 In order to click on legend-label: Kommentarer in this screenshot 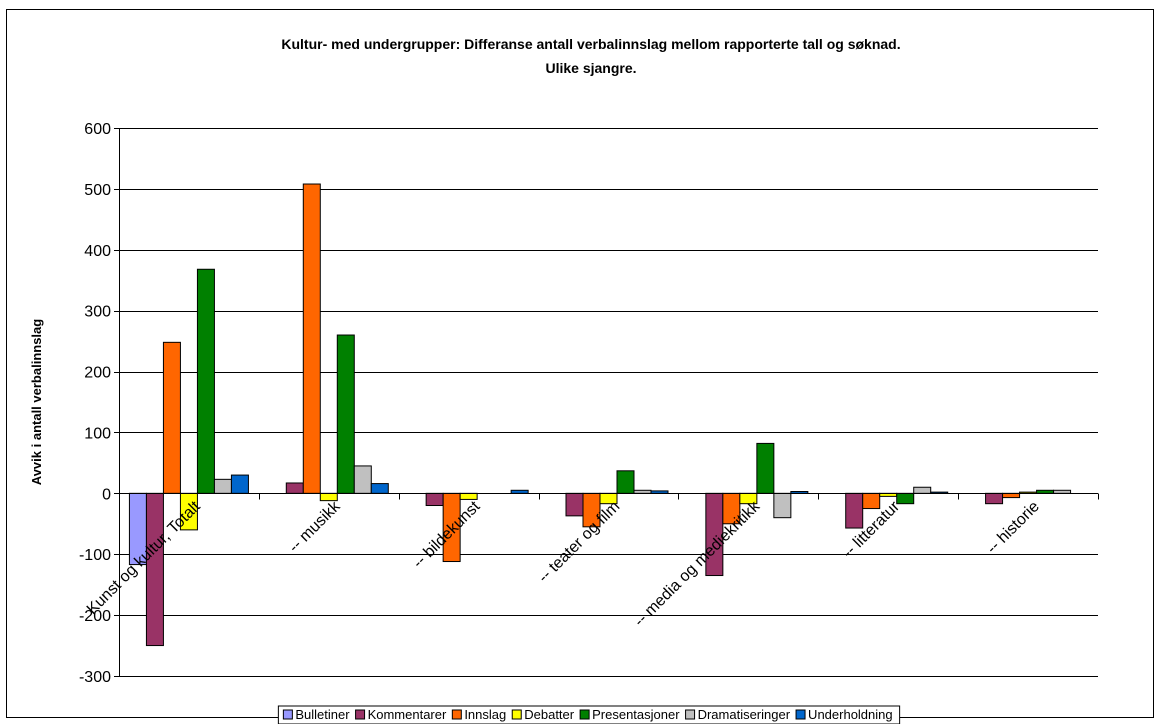, I will do `click(407, 714)`.